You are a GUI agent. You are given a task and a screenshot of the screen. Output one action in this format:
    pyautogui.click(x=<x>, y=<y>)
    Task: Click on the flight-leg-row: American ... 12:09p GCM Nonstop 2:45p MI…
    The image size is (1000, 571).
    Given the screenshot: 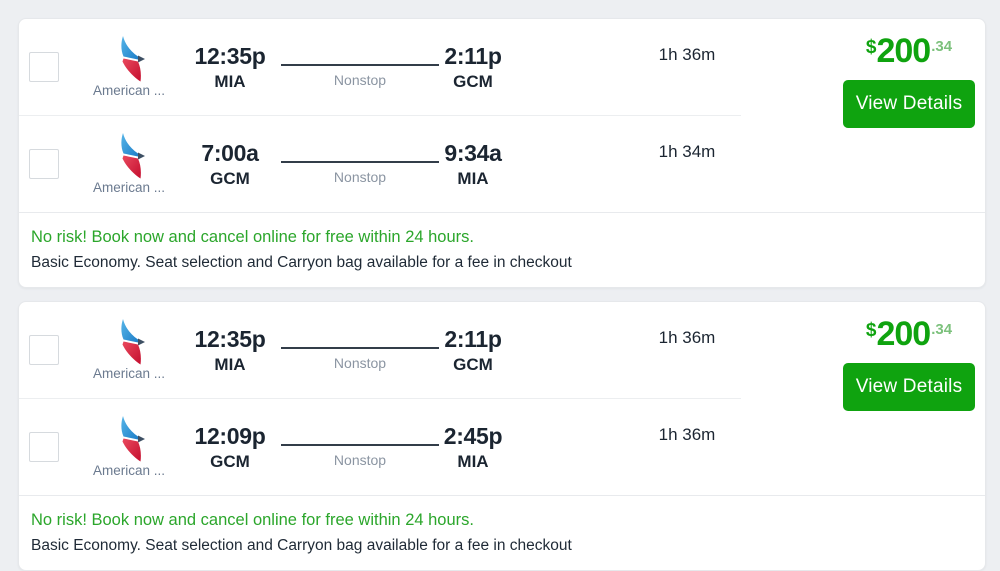 What is the action you would take?
    pyautogui.click(x=380, y=447)
    